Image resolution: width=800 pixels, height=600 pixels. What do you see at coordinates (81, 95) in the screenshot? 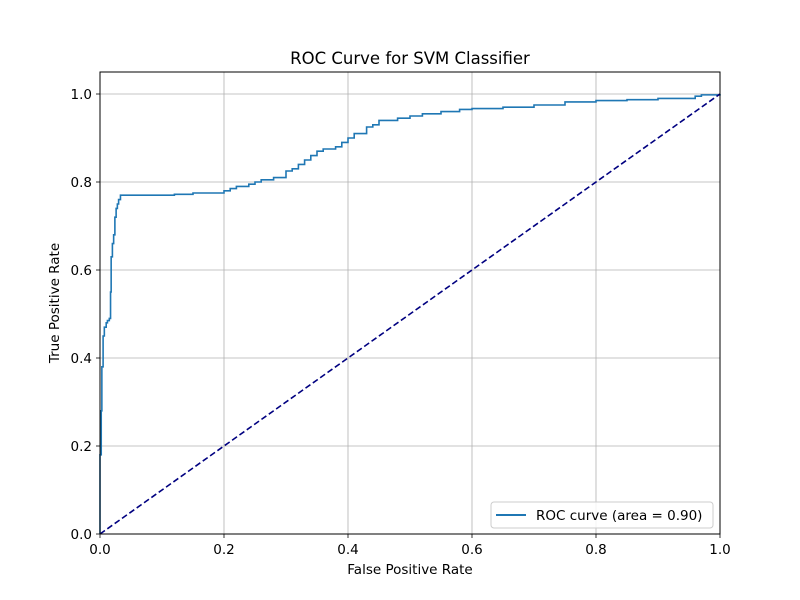
I see `y-tick-label: 1.0` at bounding box center [81, 95].